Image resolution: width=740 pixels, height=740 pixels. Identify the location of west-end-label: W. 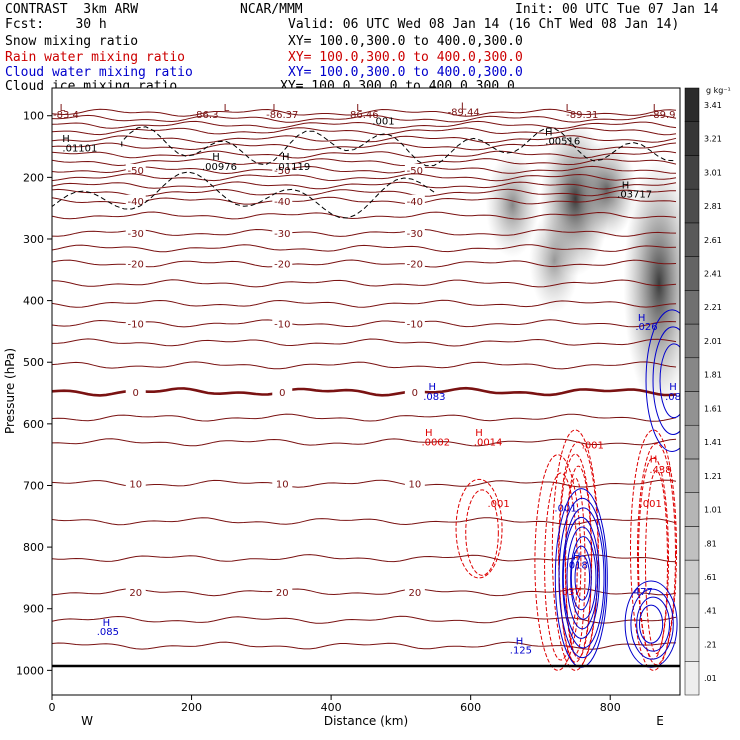
(87, 721).